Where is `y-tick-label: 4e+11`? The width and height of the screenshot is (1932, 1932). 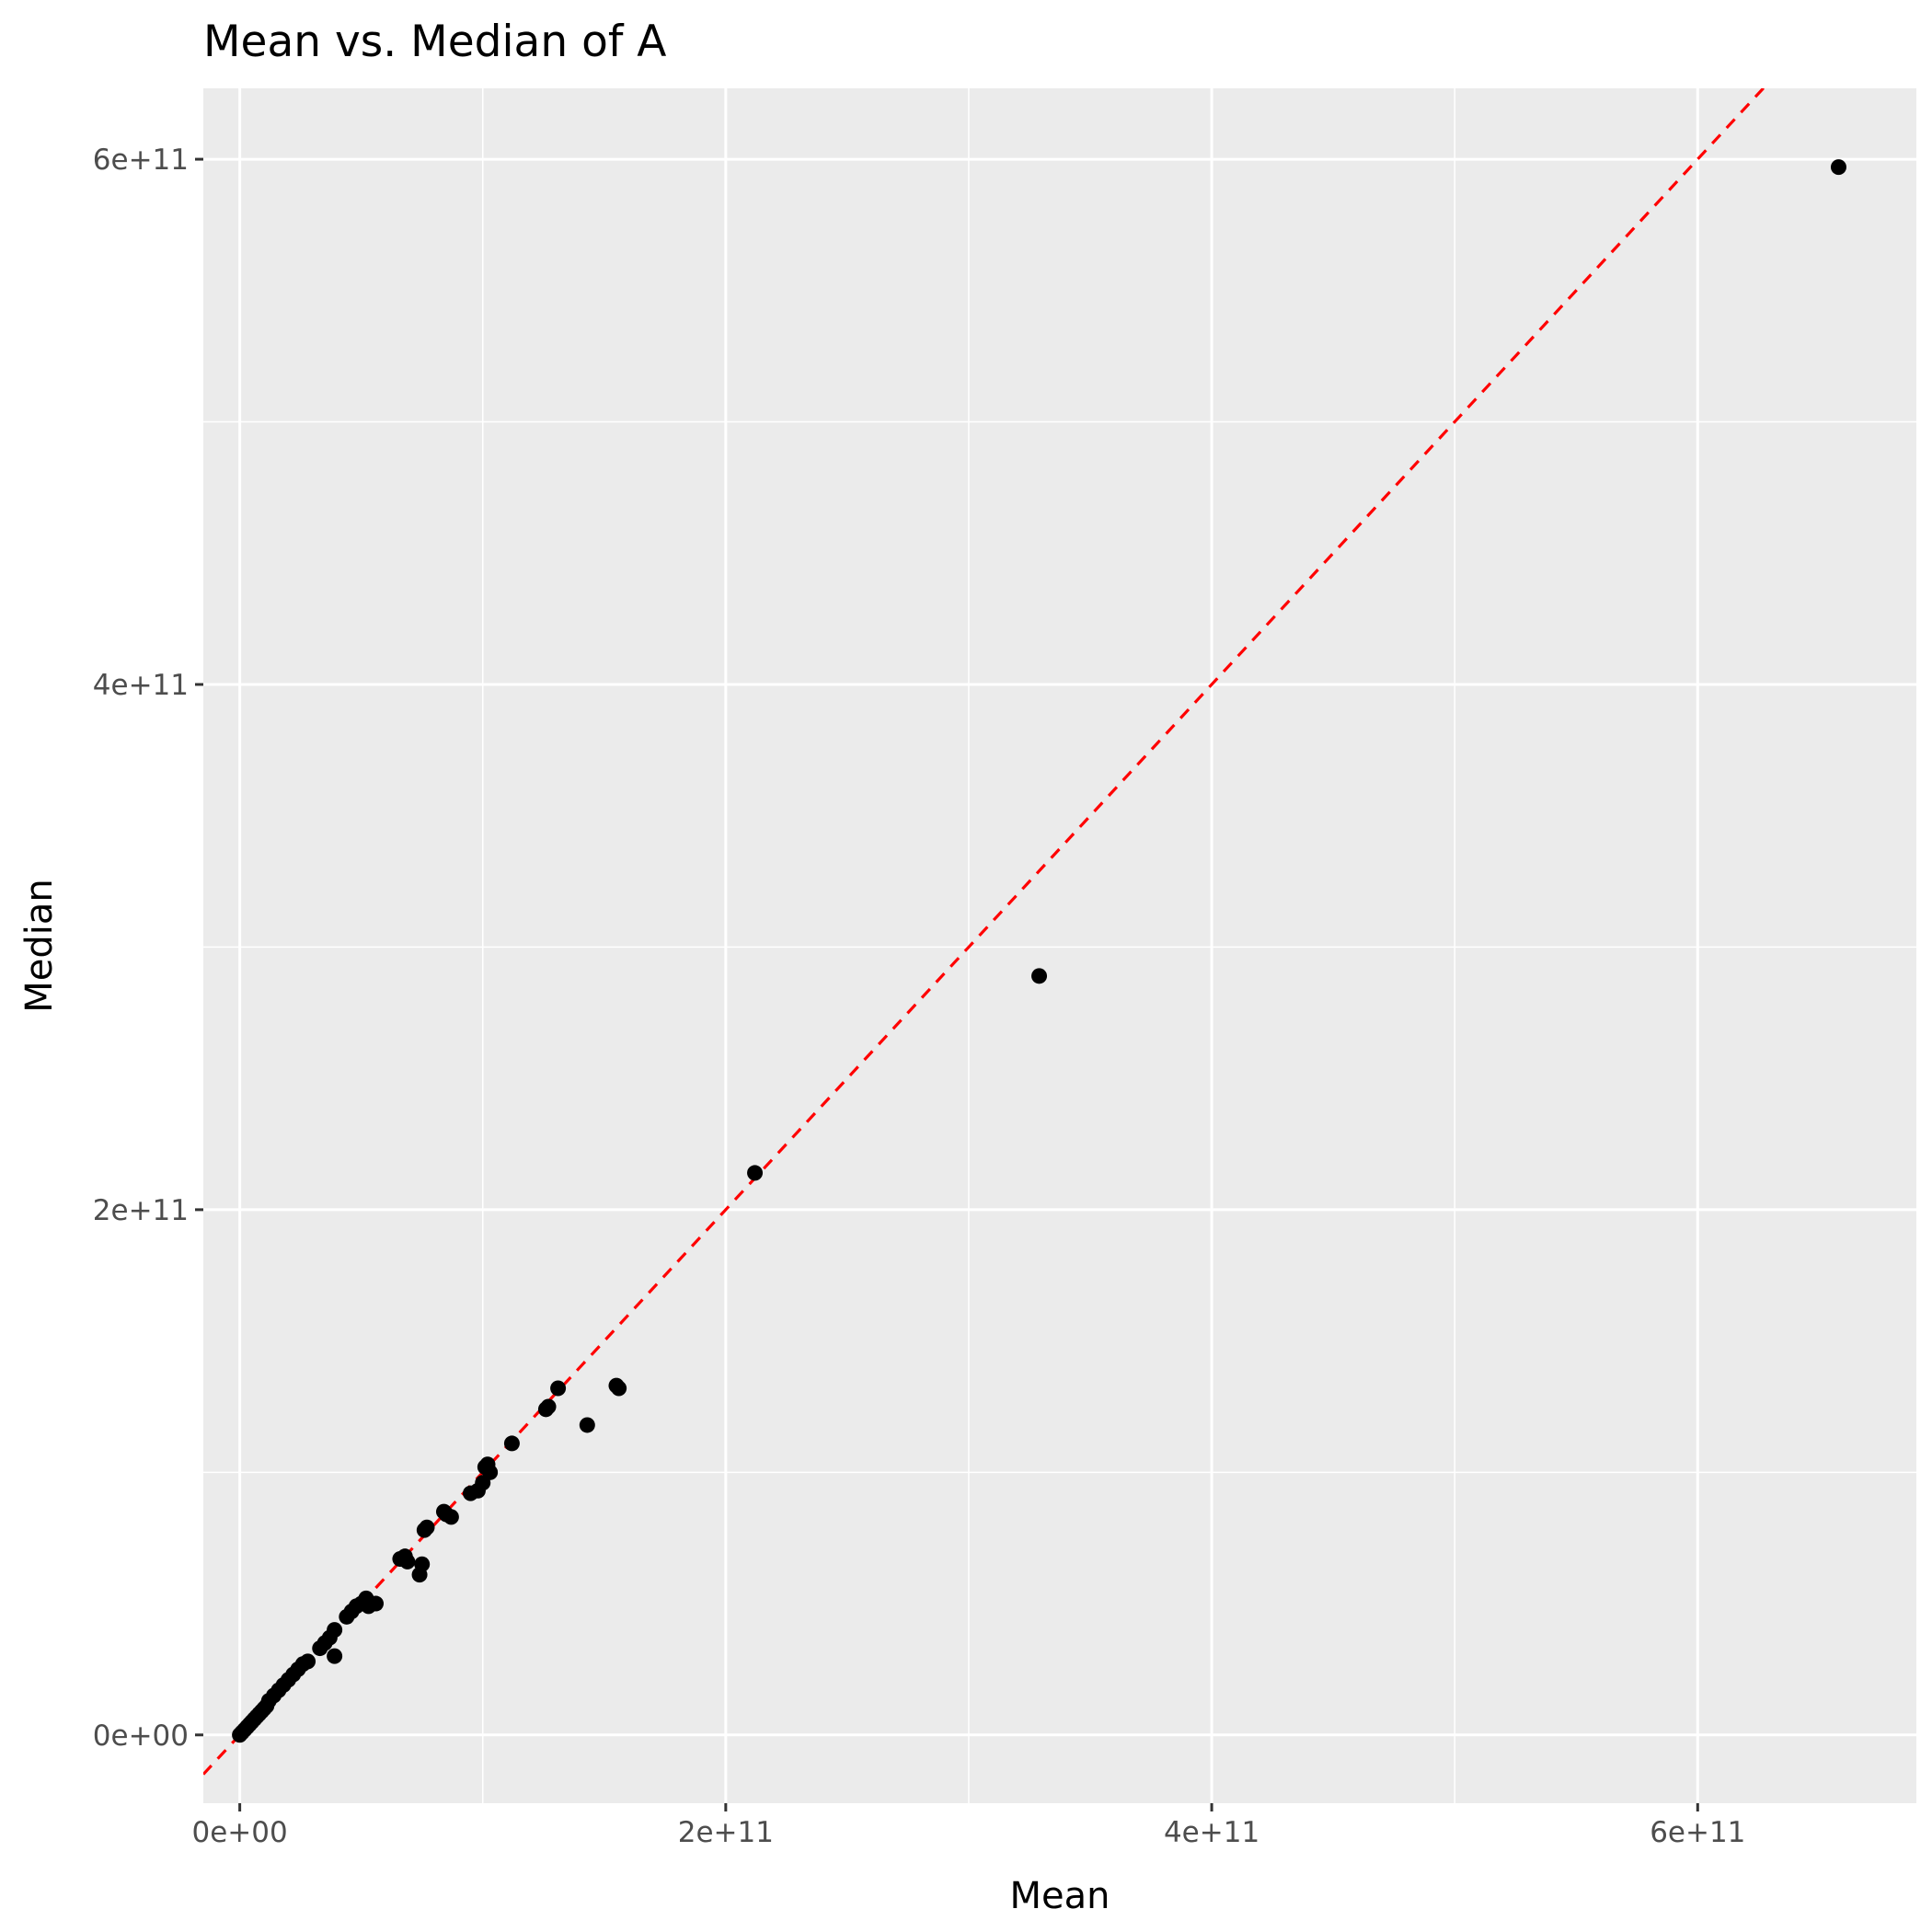 y-tick-label: 4e+11 is located at coordinates (141, 685).